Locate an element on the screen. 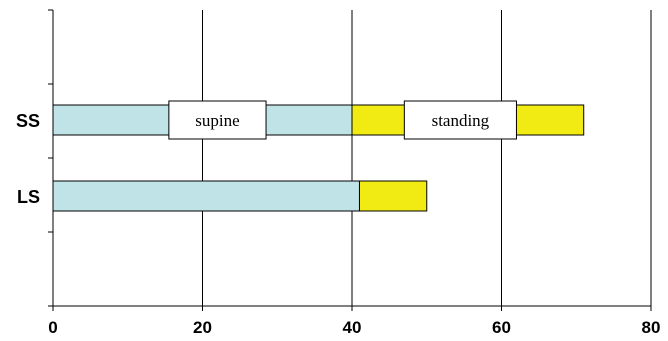 The width and height of the screenshot is (668, 341). category-labels: SS LS is located at coordinates (28, 159).